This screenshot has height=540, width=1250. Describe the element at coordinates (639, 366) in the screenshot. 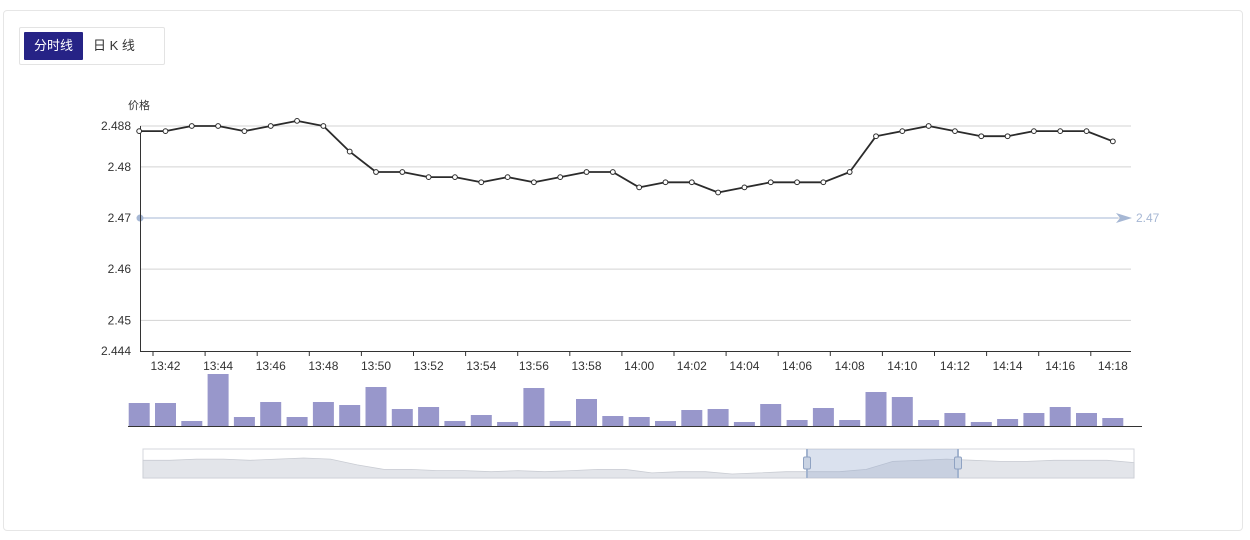

I see `x-tick-label: 14:00` at that location.